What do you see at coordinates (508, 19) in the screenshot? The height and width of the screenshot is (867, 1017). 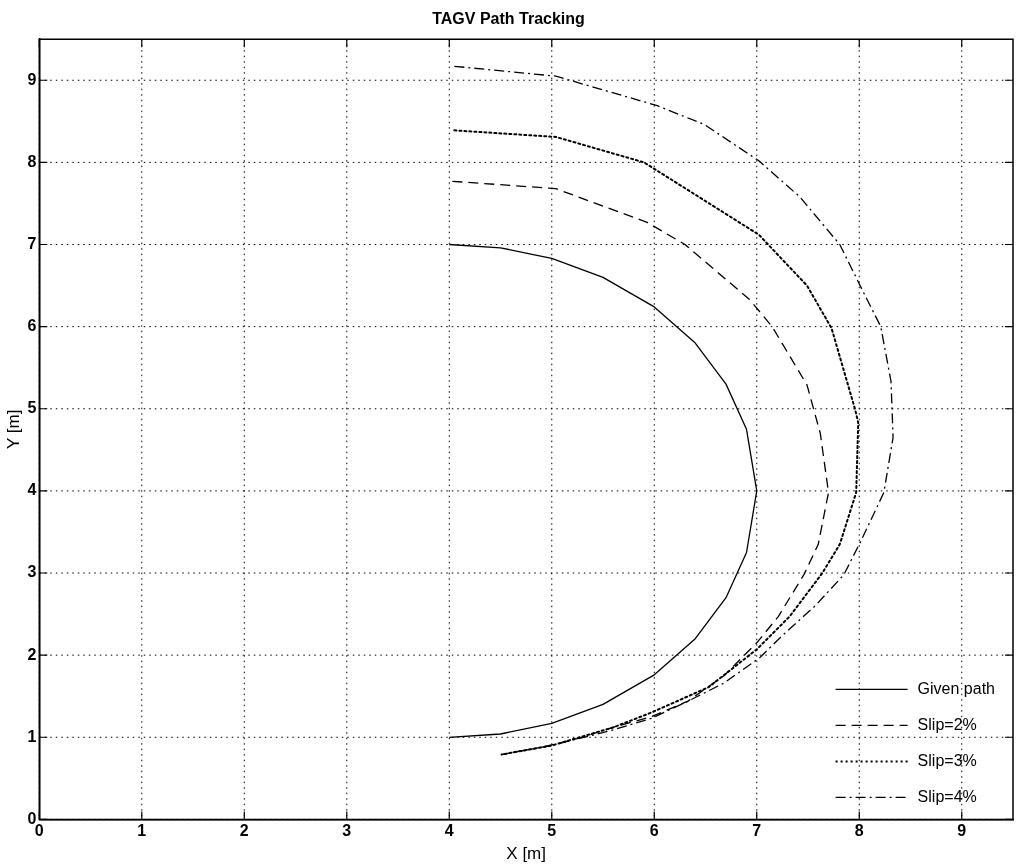 I see `chart-title: TAGV Path Tracking` at bounding box center [508, 19].